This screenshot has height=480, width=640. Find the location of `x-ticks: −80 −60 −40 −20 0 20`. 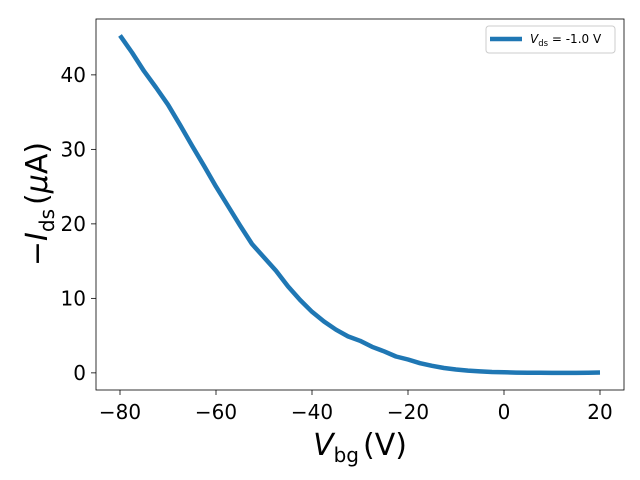

x-ticks: −80 −60 −40 −20 0 20 is located at coordinates (356, 407).